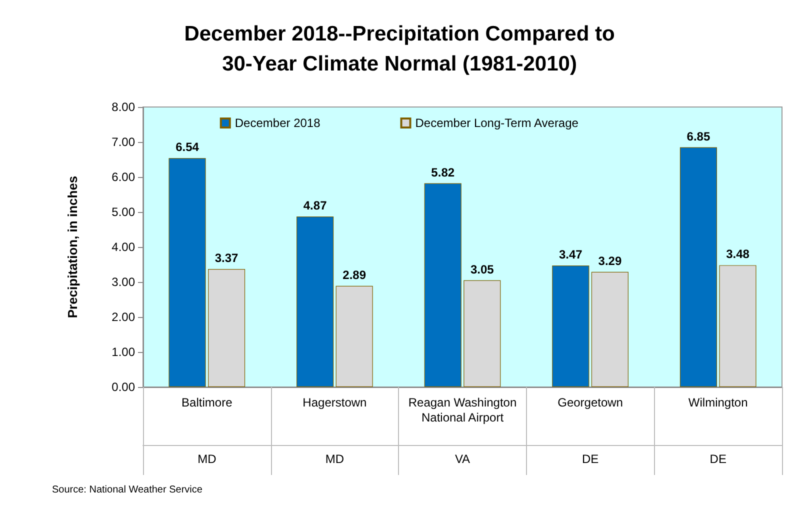 Image resolution: width=799 pixels, height=506 pixels. What do you see at coordinates (334, 403) in the screenshot?
I see `x-tick-label: Hagerstown` at bounding box center [334, 403].